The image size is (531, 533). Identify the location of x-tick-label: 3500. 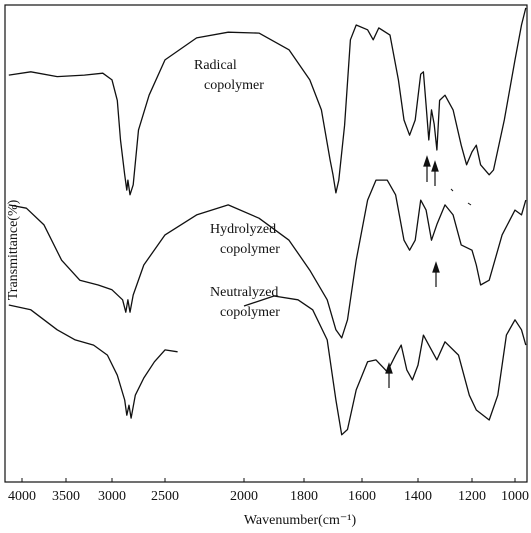
(66, 496).